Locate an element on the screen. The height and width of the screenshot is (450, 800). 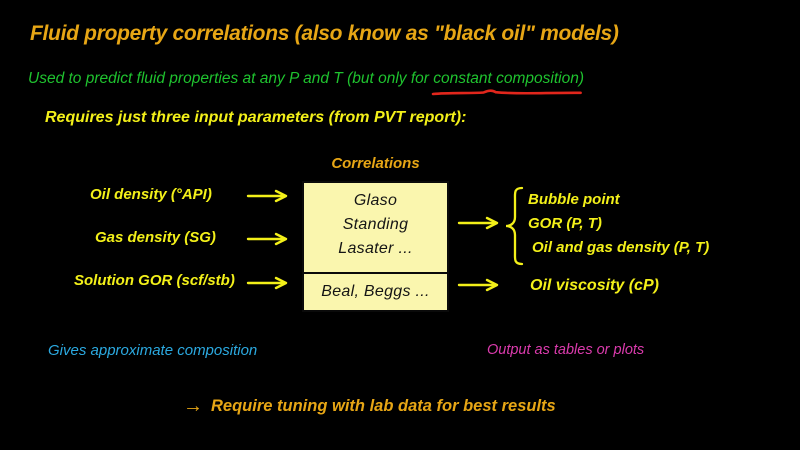
input-gas-density: Gas density (SG) is located at coordinates (155, 237).